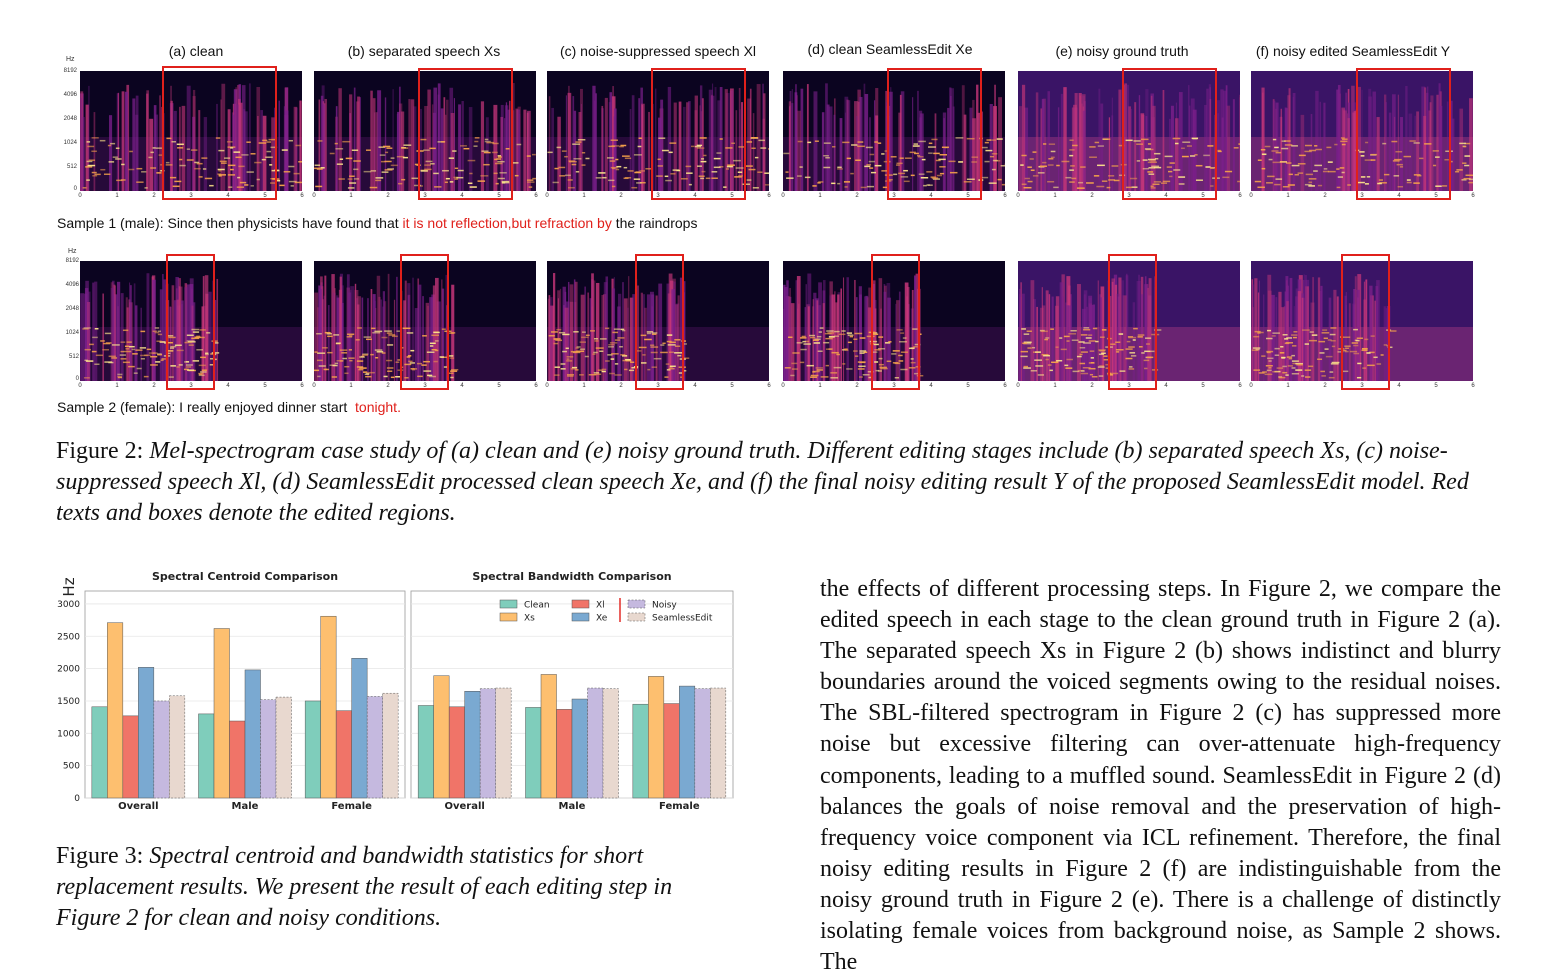 This screenshot has width=1558, height=978. I want to click on sample1-suffix: the raindrops, so click(655, 223).